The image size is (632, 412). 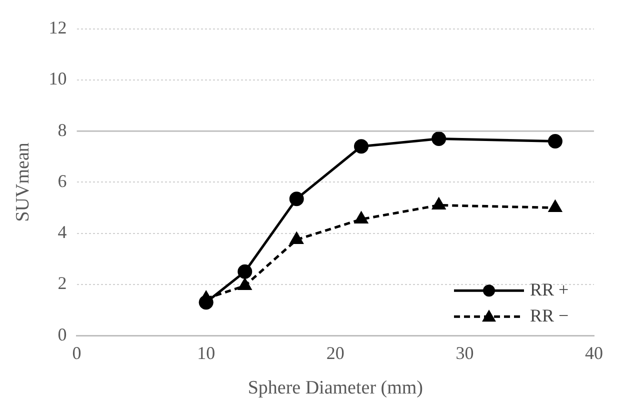 What do you see at coordinates (57, 78) in the screenshot?
I see `y-tick-label: 10` at bounding box center [57, 78].